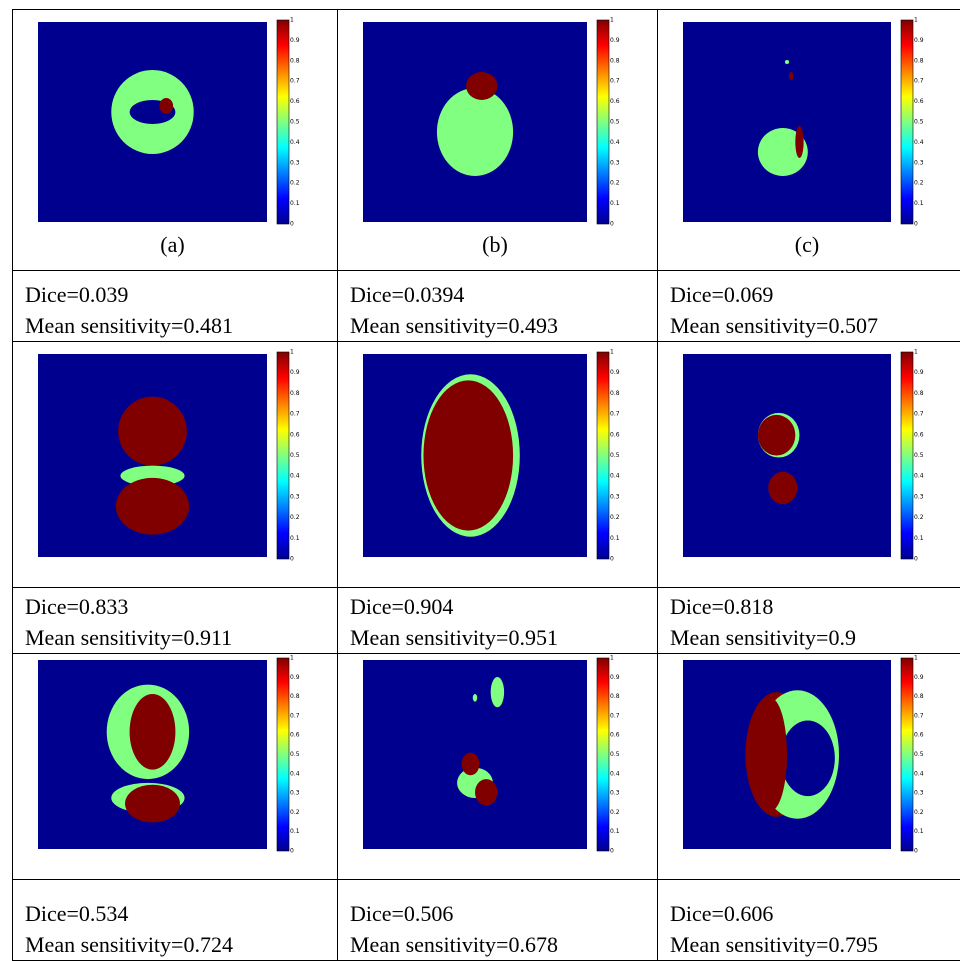 The image size is (960, 961). What do you see at coordinates (809, 140) in the screenshot?
I see `heatmap: 00.10.20.30.40.50.60.70.80.91(c)` at bounding box center [809, 140].